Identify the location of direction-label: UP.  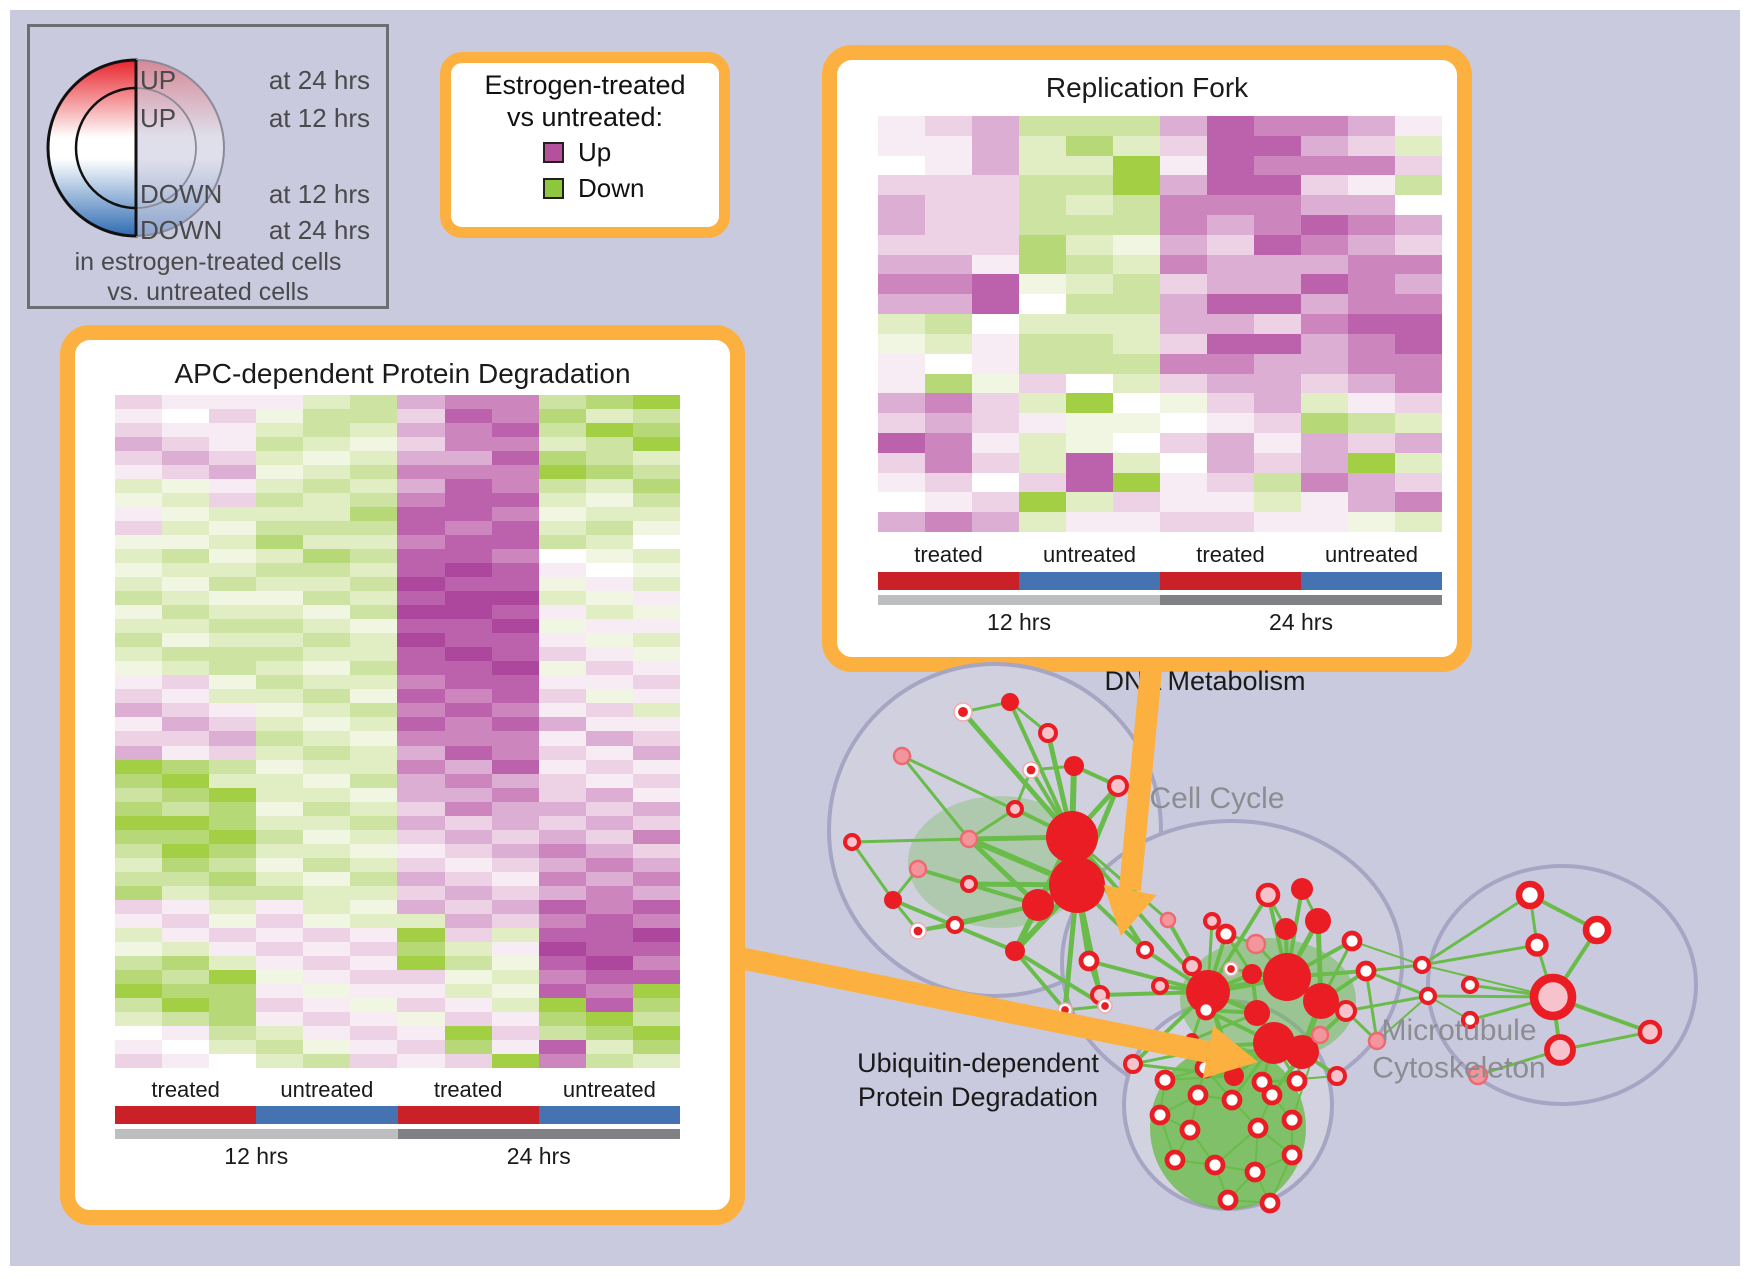
(158, 118).